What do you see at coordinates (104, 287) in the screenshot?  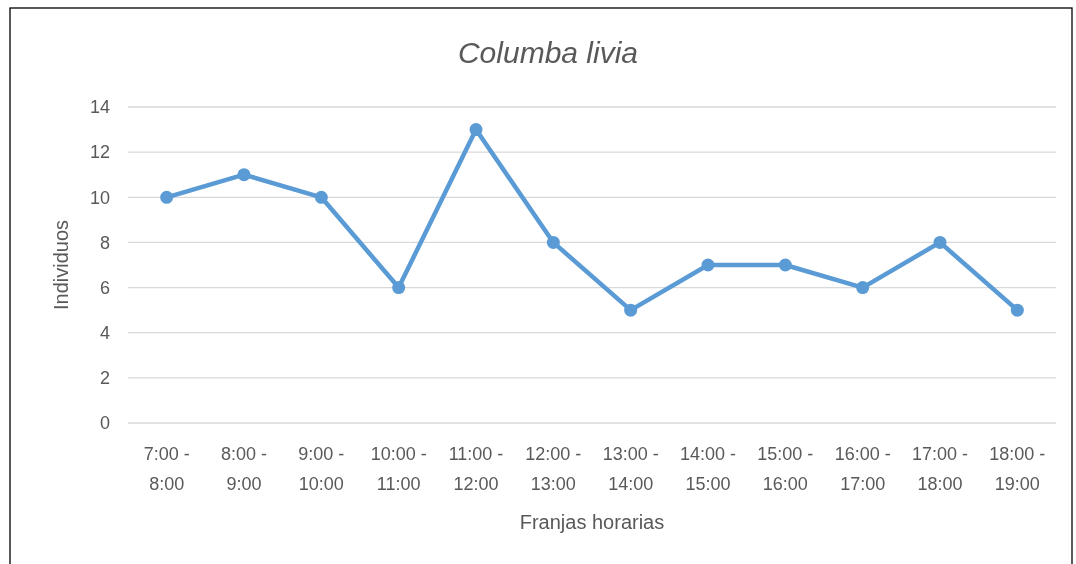 I see `y-tick-label: 6` at bounding box center [104, 287].